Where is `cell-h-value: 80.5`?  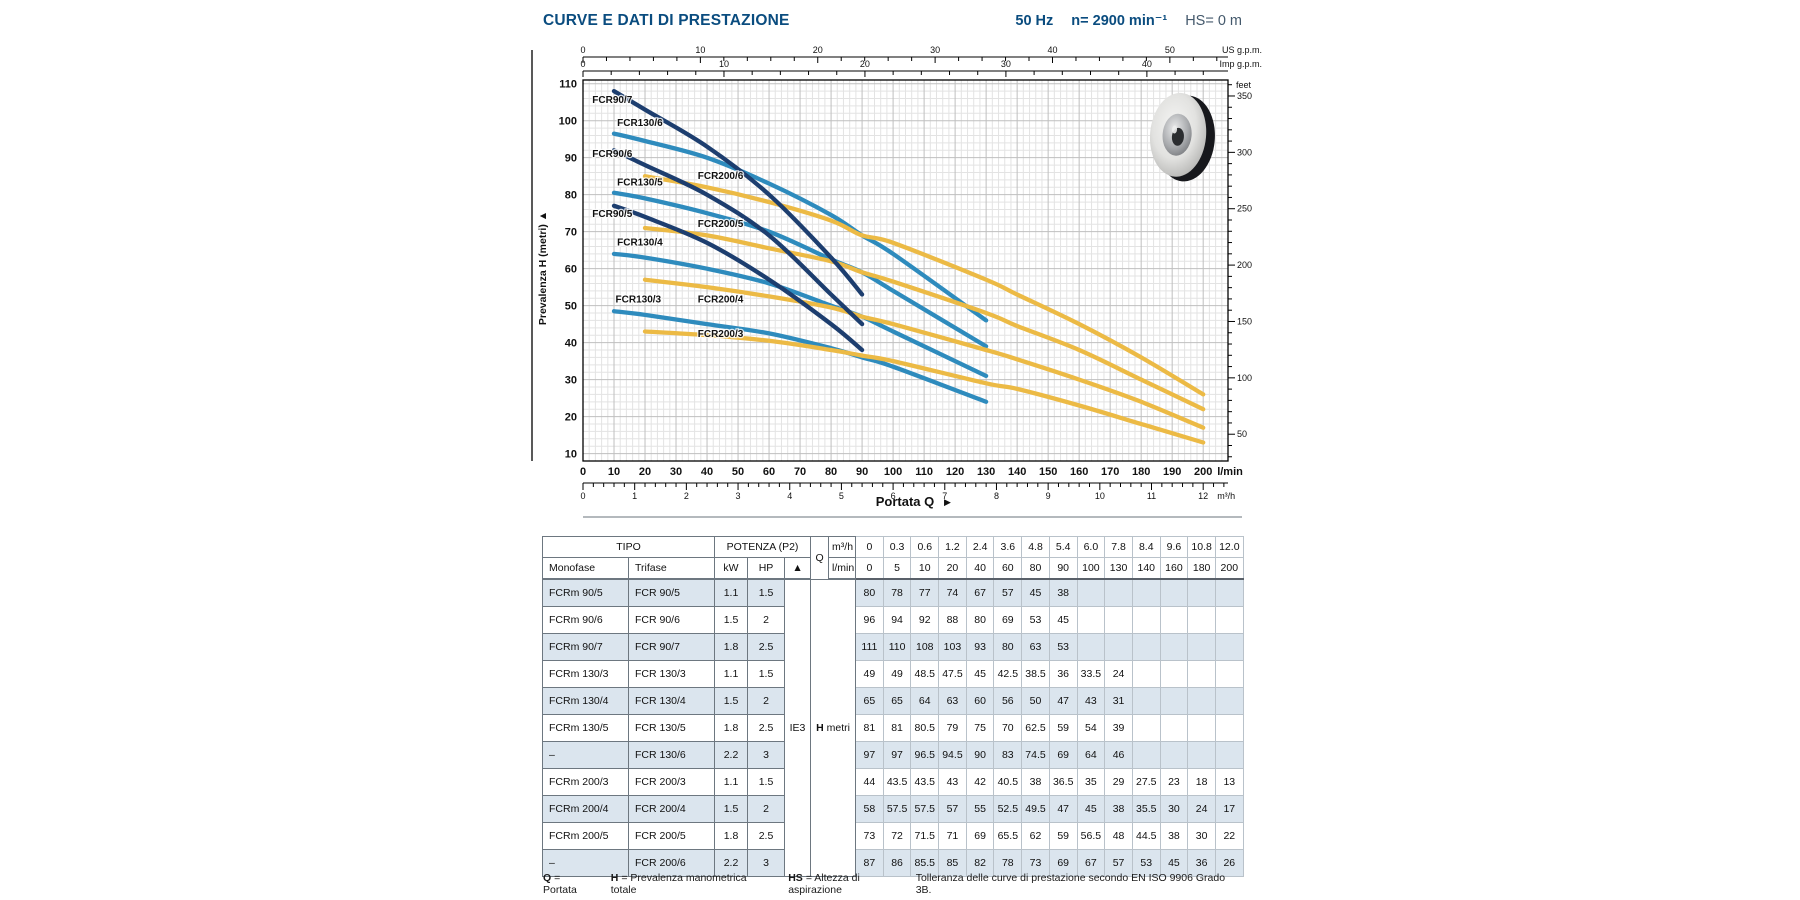 cell-h-value: 80.5 is located at coordinates (925, 728).